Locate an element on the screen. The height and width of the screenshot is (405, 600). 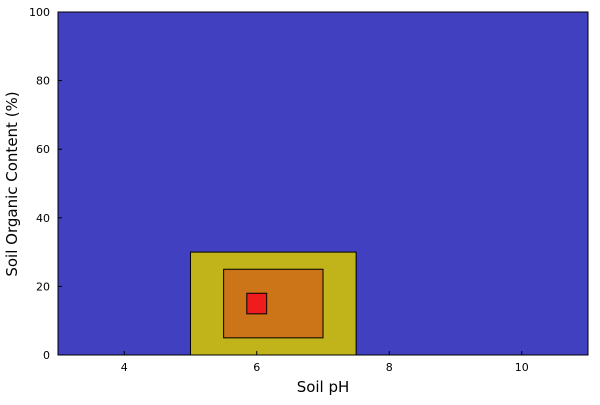
x-tick-label: 10 is located at coordinates (522, 367).